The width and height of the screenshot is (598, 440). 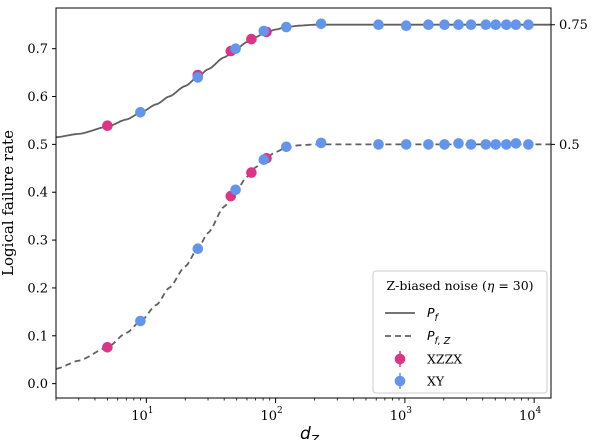 What do you see at coordinates (401, 415) in the screenshot?
I see `x-tick-label: 10³` at bounding box center [401, 415].